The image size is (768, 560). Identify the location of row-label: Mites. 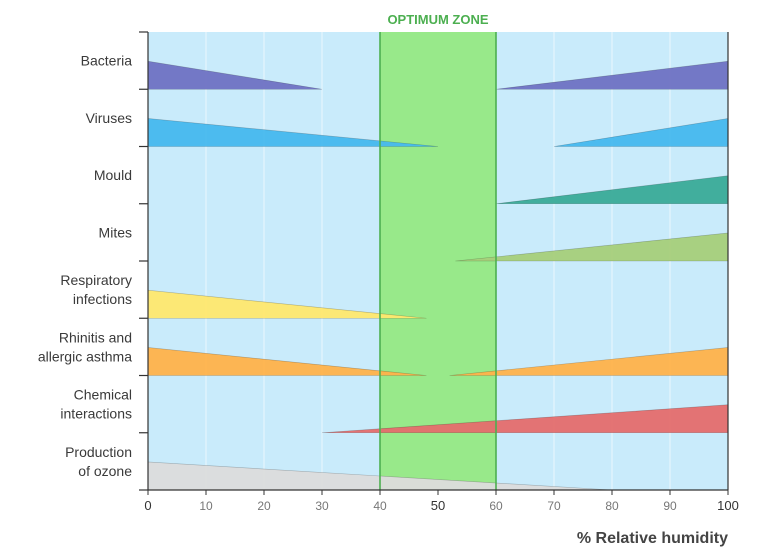
(115, 232).